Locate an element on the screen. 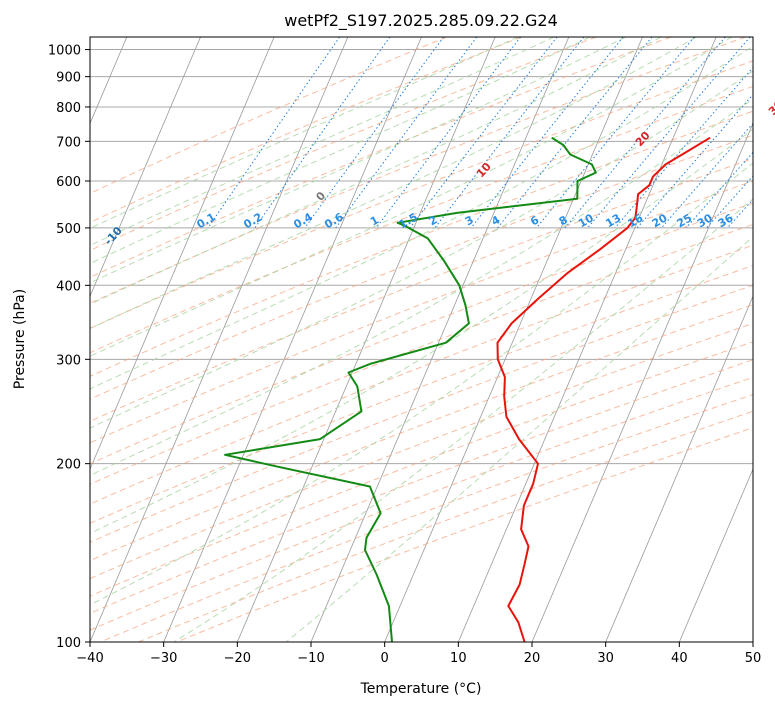 The image size is (775, 708). x-tick-label: −40 is located at coordinates (89, 658).